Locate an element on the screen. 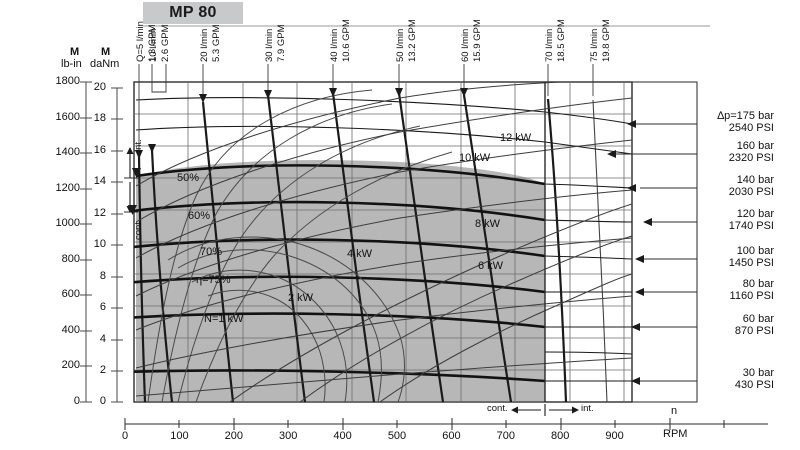 This screenshot has height=450, width=800. axis-left-lbin-tick: 600 is located at coordinates (70, 294).